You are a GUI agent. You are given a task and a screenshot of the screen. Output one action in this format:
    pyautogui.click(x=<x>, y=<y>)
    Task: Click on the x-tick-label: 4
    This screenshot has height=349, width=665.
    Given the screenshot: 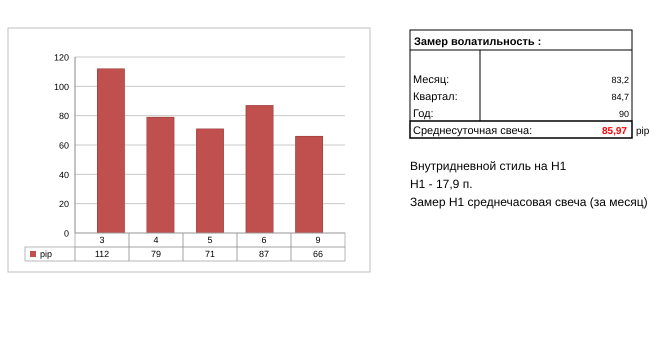 What is the action you would take?
    pyautogui.click(x=156, y=240)
    